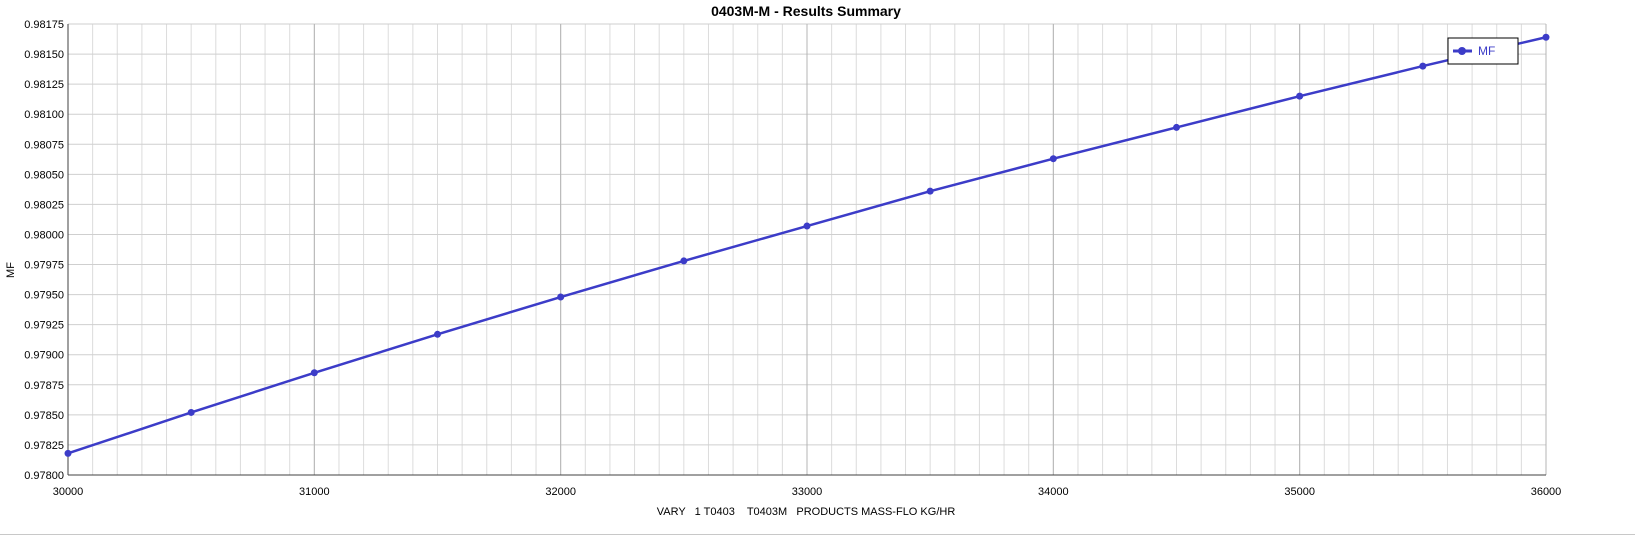  What do you see at coordinates (1462, 51) in the screenshot?
I see `legend-series-marker` at bounding box center [1462, 51].